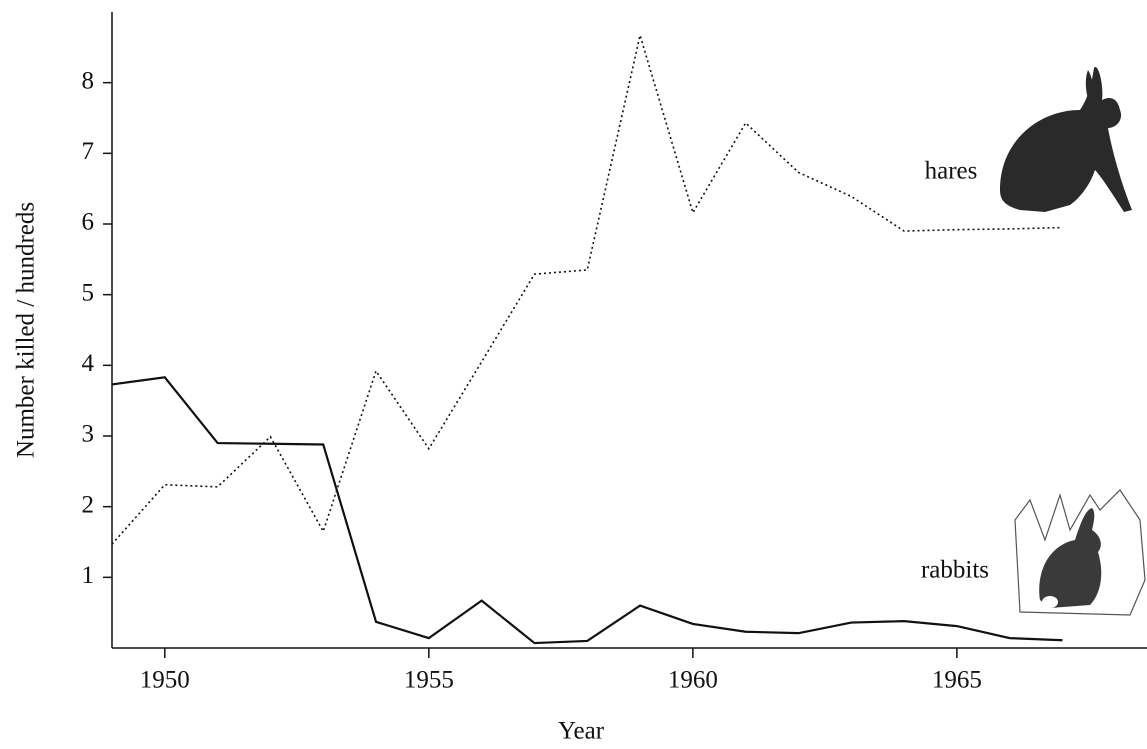  I want to click on y-tick-label: 4, so click(88, 363).